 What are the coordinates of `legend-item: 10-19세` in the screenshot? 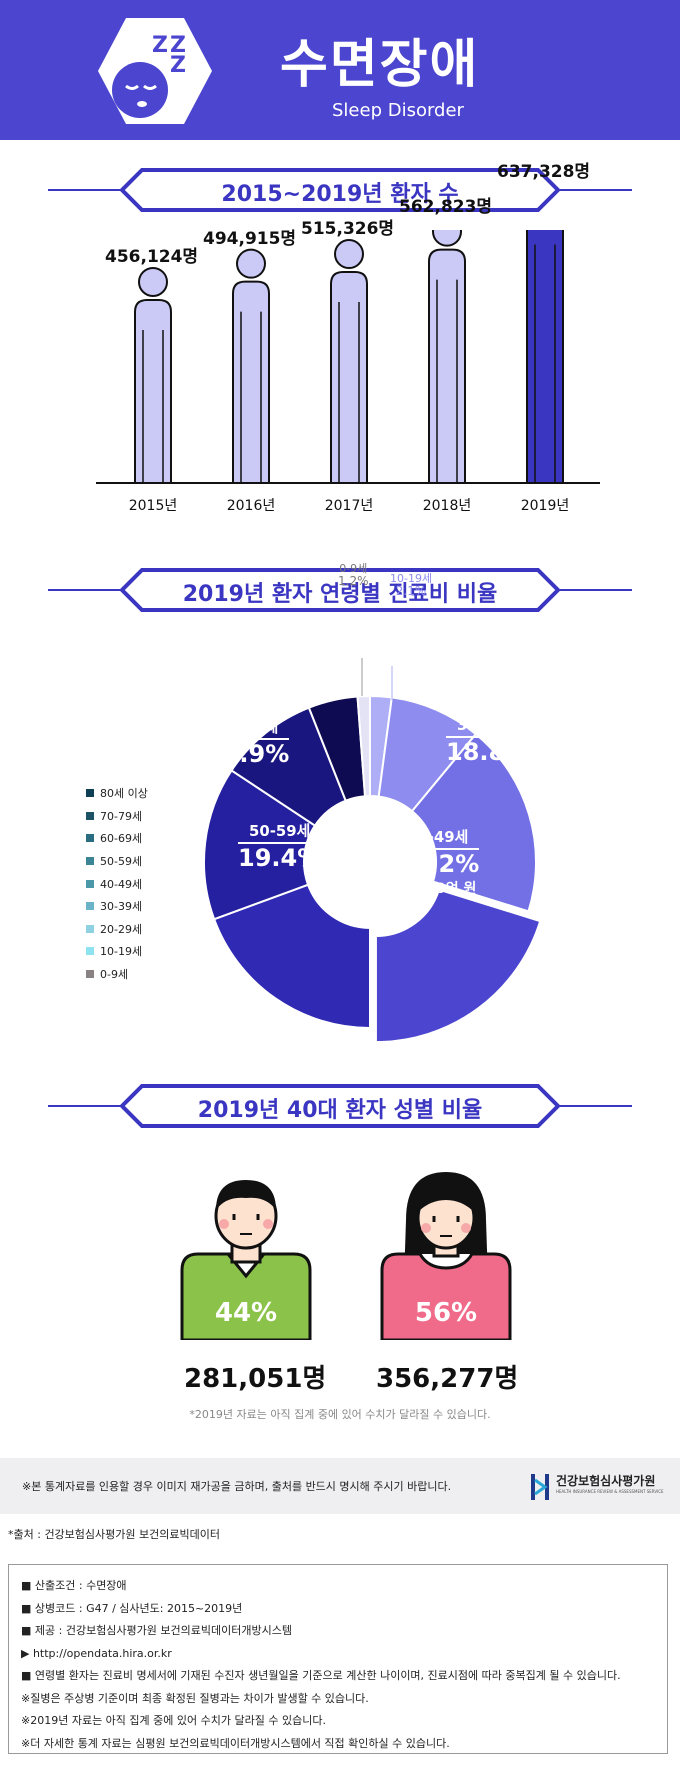 It's located at (117, 951).